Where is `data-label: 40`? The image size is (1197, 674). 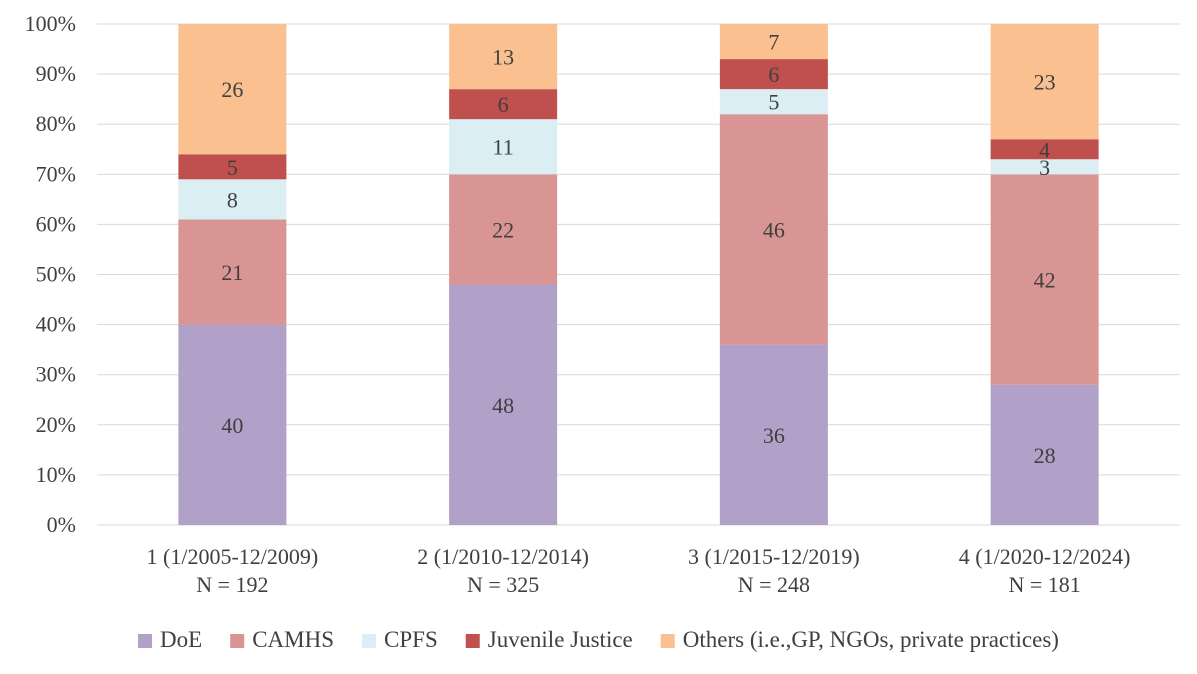
data-label: 40 is located at coordinates (232, 425).